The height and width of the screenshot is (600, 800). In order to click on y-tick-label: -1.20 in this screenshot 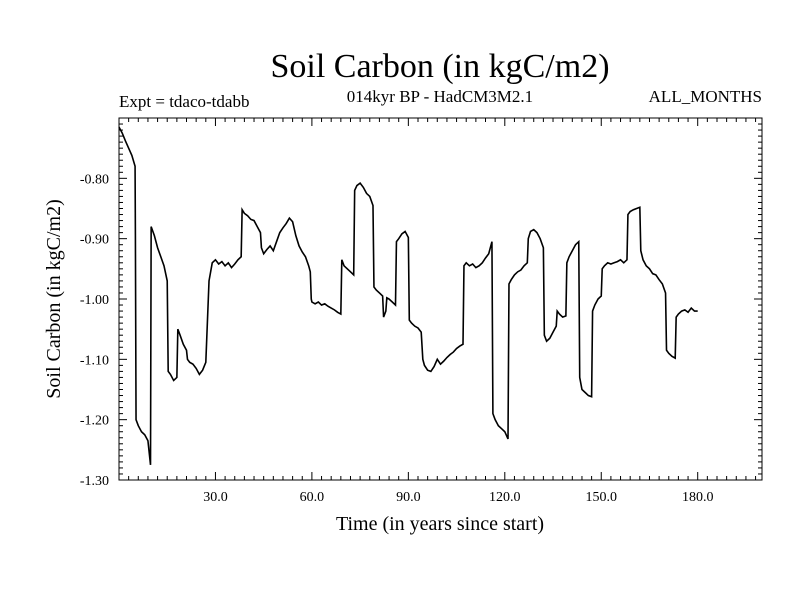, I will do `click(94, 421)`.